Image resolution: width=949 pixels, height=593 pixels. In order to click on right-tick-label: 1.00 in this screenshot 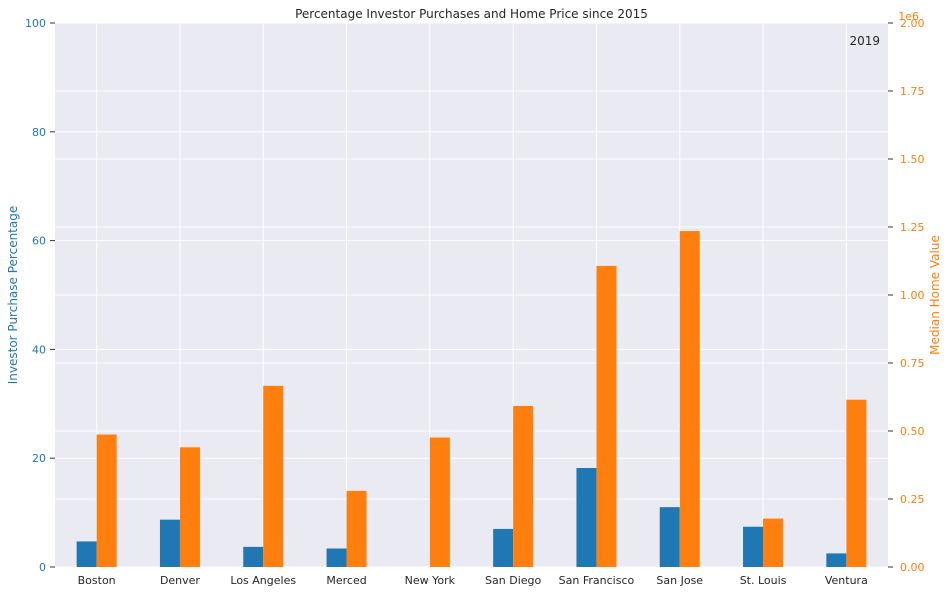, I will do `click(912, 295)`.